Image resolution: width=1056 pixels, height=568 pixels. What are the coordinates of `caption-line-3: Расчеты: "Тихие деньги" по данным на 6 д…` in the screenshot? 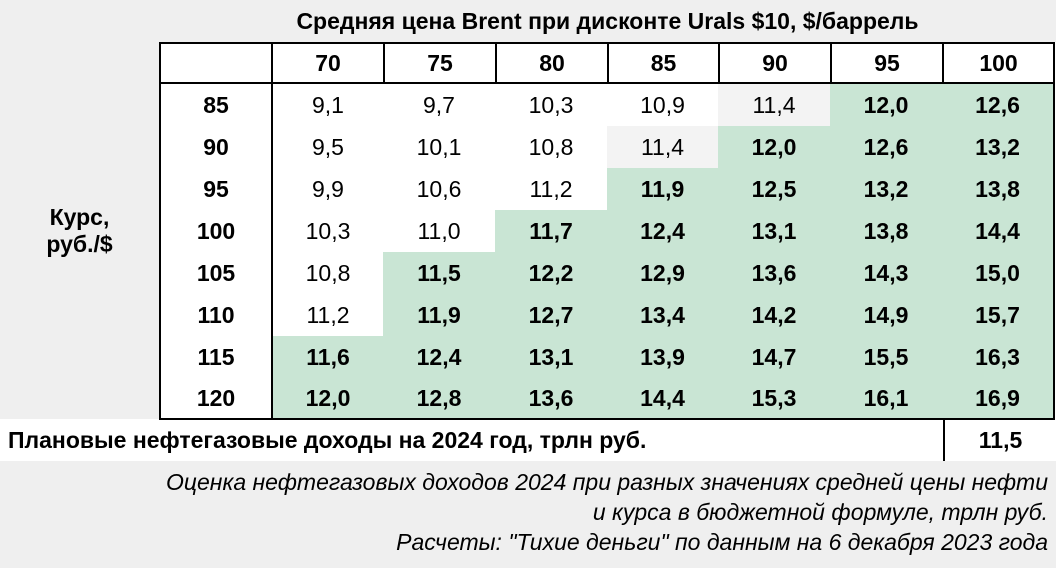 It's located at (722, 542).